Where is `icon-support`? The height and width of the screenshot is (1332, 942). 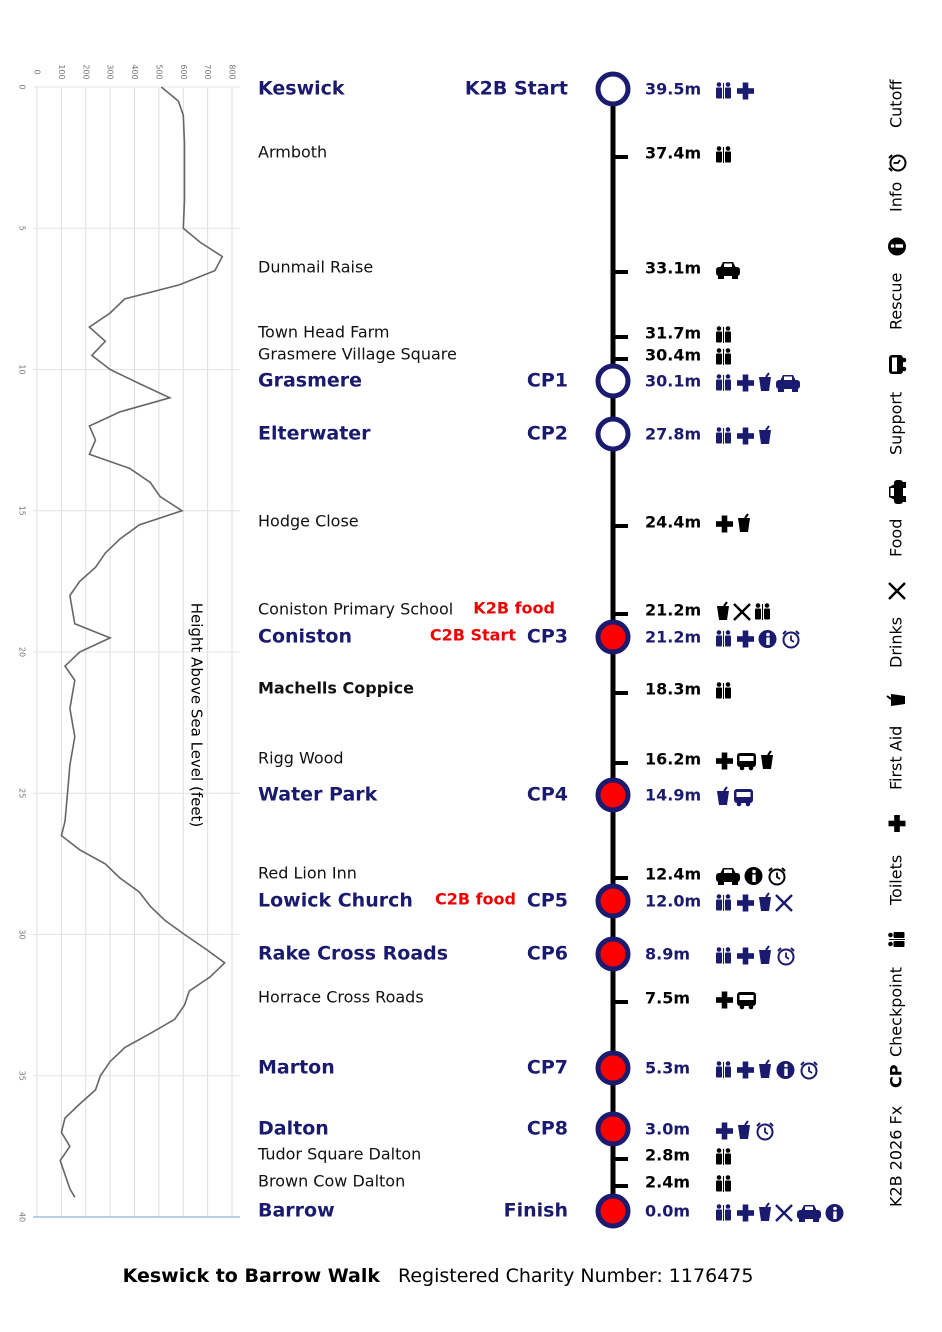 icon-support is located at coordinates (809, 1213).